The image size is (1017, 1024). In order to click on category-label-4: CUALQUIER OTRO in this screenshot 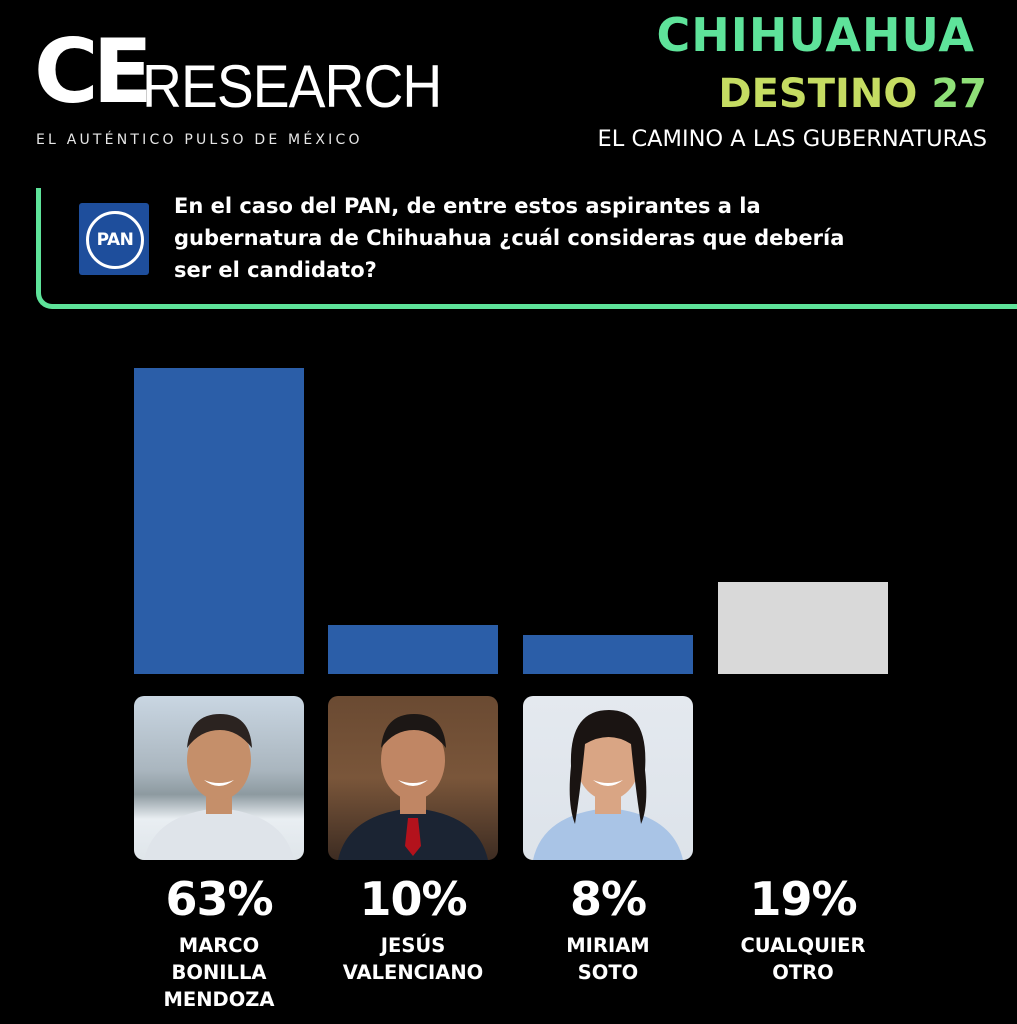, I will do `click(803, 959)`.